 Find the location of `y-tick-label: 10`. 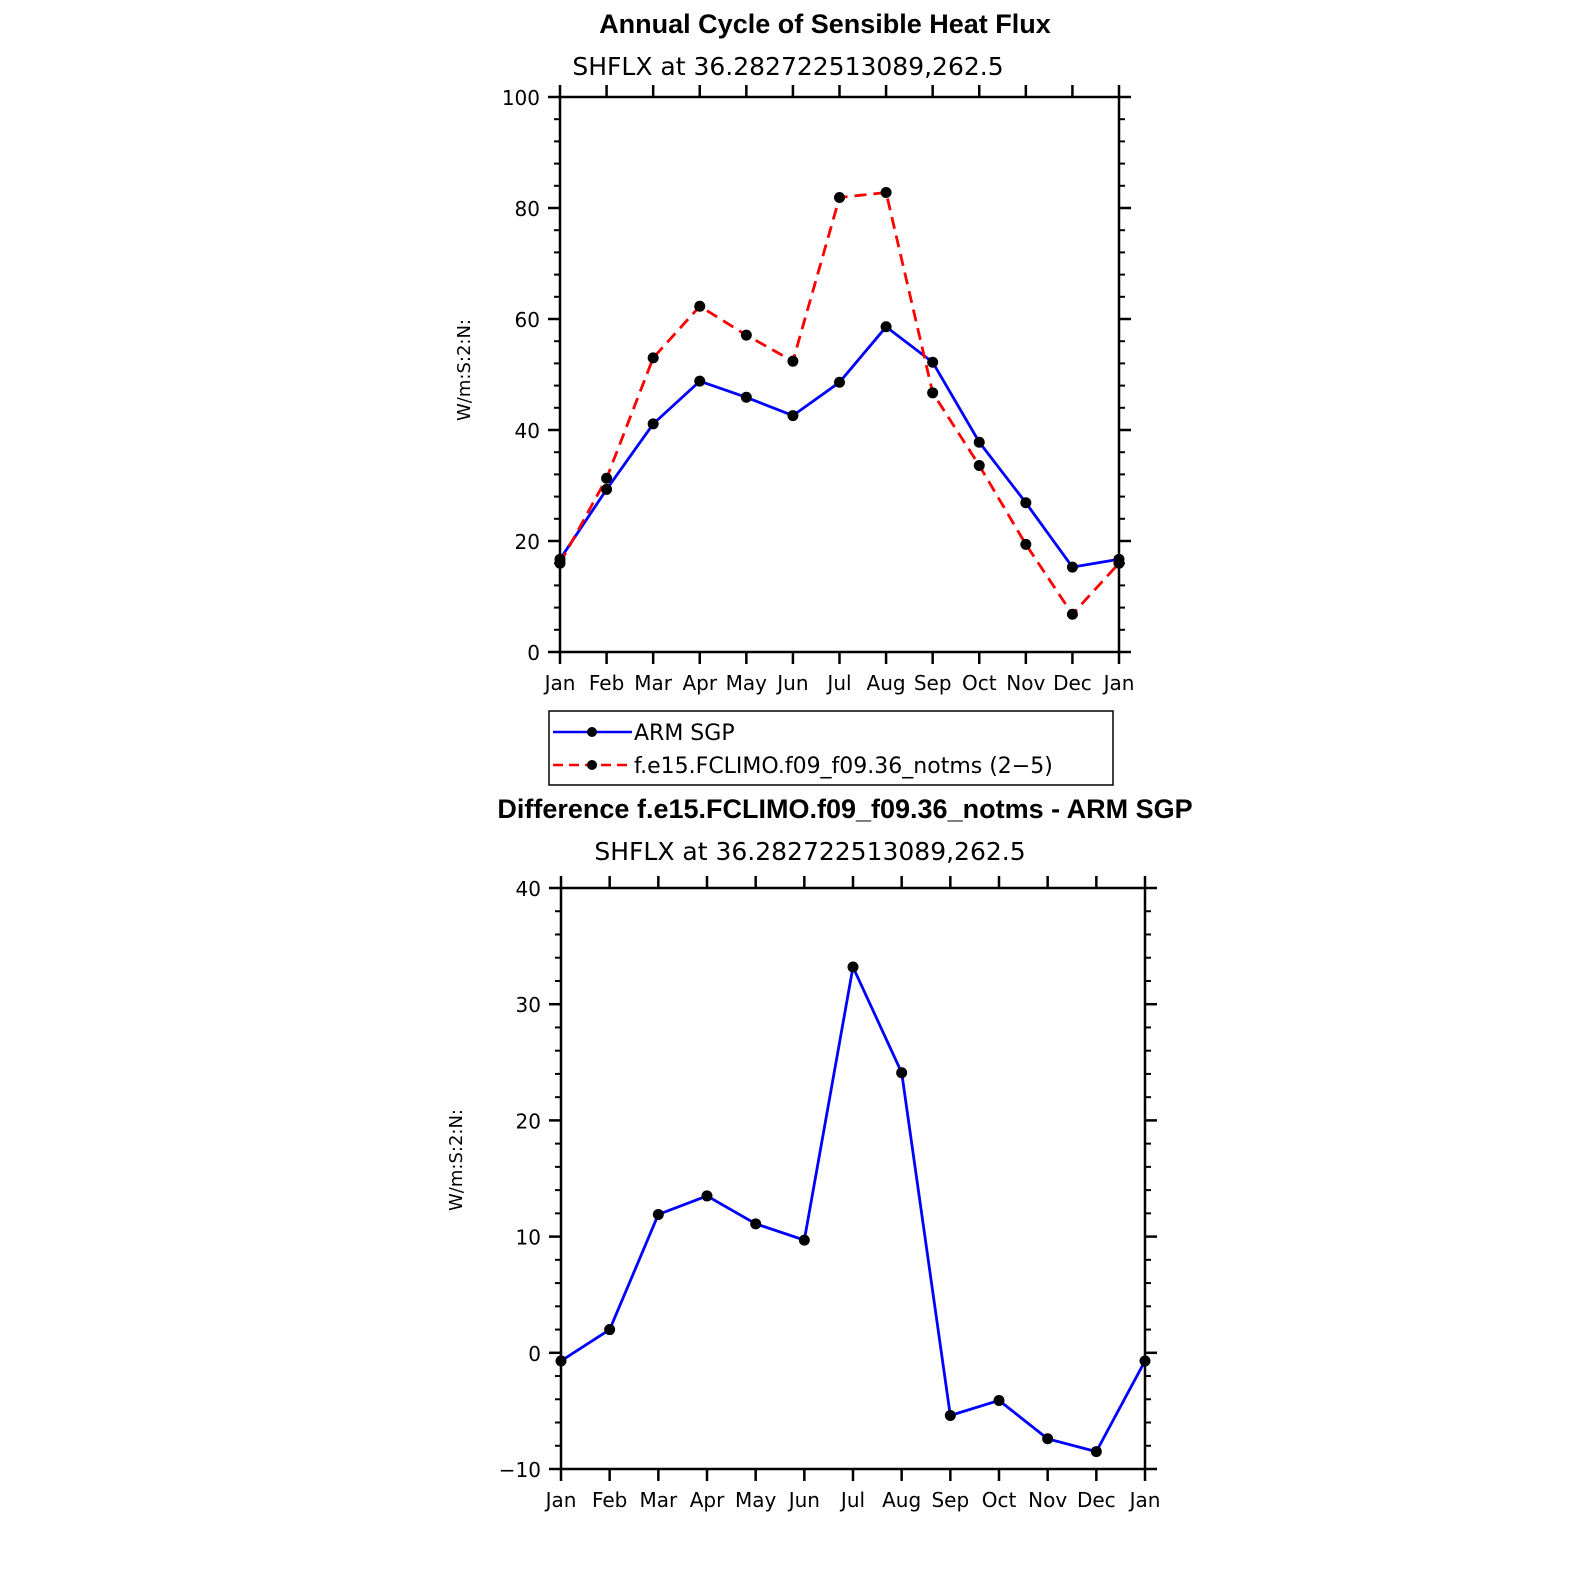

y-tick-label: 10 is located at coordinates (528, 1238).